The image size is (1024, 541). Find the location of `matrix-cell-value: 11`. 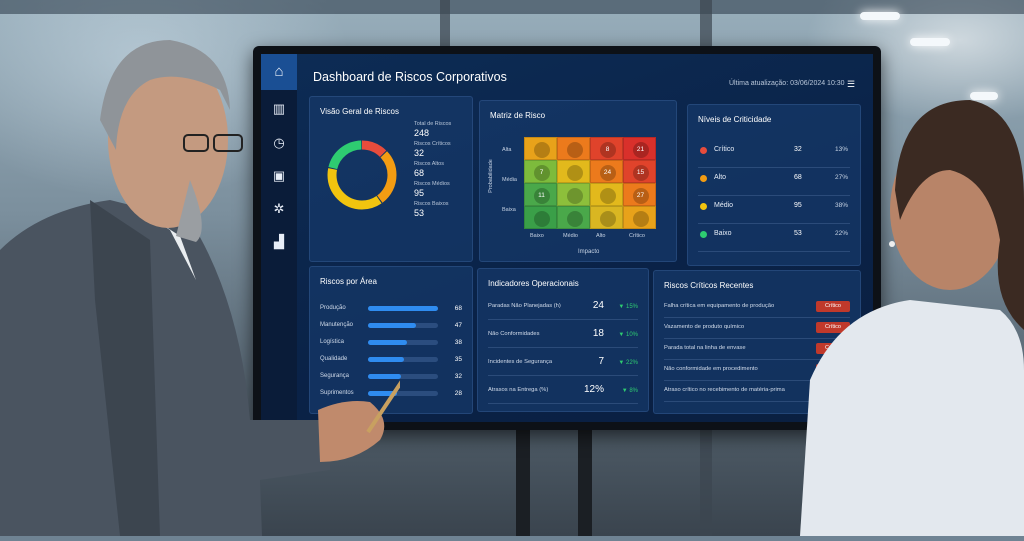

matrix-cell-value: 11 is located at coordinates (541, 195).